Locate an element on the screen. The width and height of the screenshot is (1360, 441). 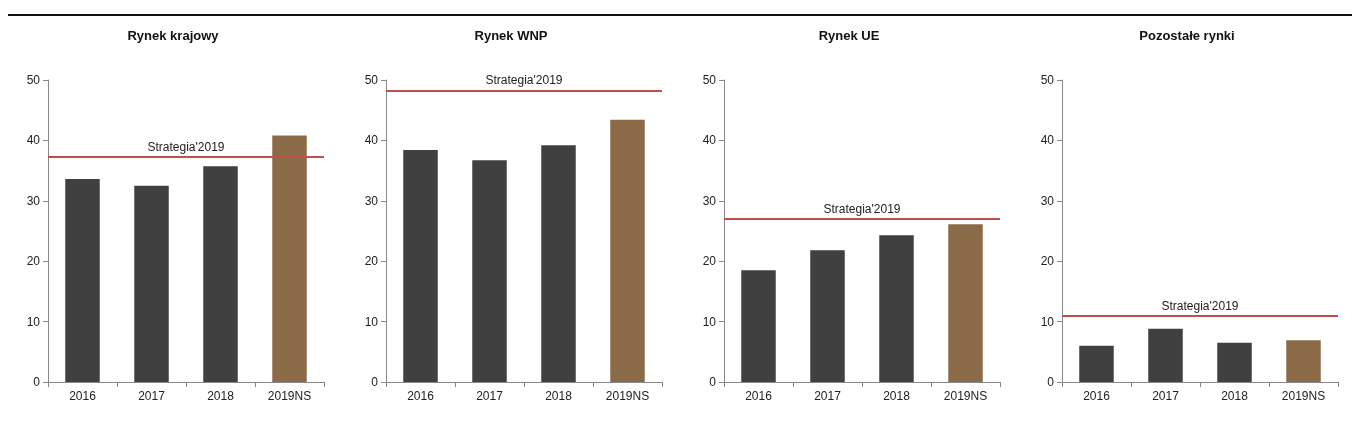
chart-title: Pozostałe rynki is located at coordinates (1187, 35).